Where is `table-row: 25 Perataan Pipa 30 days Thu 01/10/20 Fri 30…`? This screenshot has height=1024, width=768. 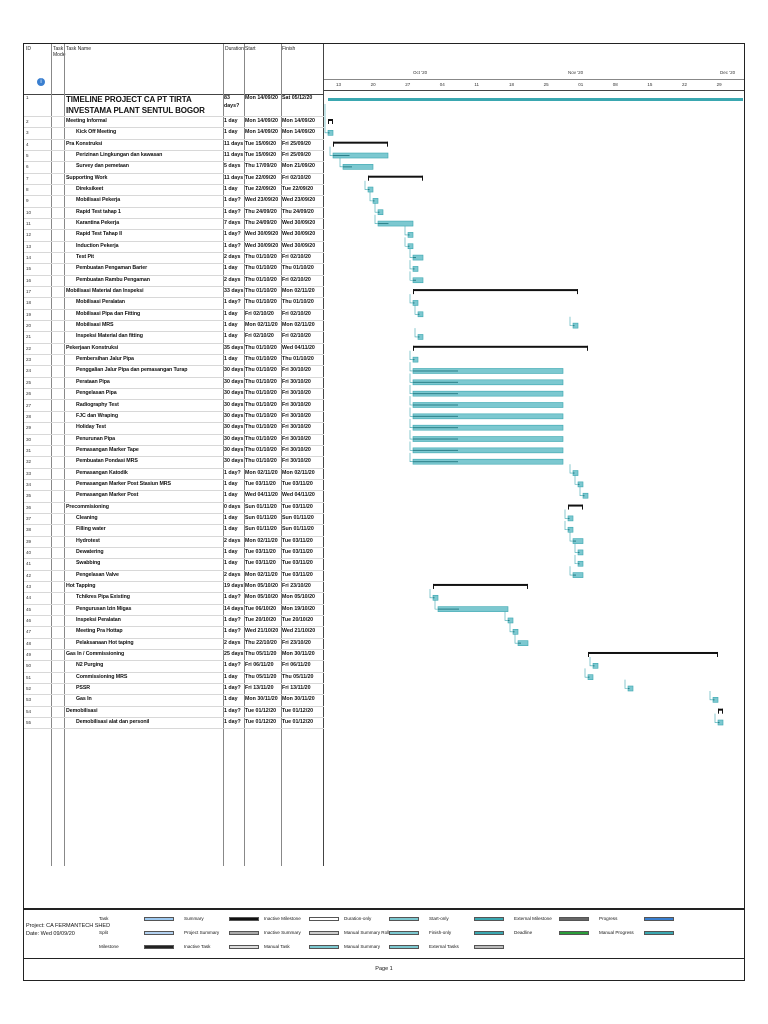
table-row: 25 Perataan Pipa 30 days Thu 01/10/20 Fri 30… is located at coordinates (174, 383).